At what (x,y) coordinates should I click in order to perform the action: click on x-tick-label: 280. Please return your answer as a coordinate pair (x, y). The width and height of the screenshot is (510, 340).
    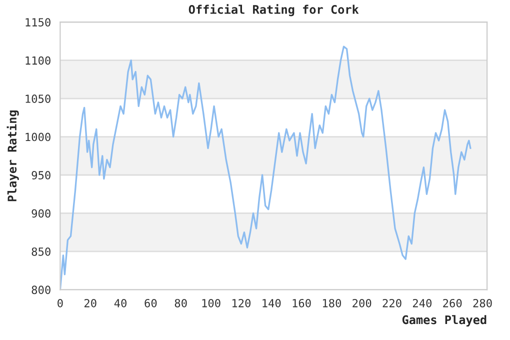
    Looking at the image, I should click on (482, 303).